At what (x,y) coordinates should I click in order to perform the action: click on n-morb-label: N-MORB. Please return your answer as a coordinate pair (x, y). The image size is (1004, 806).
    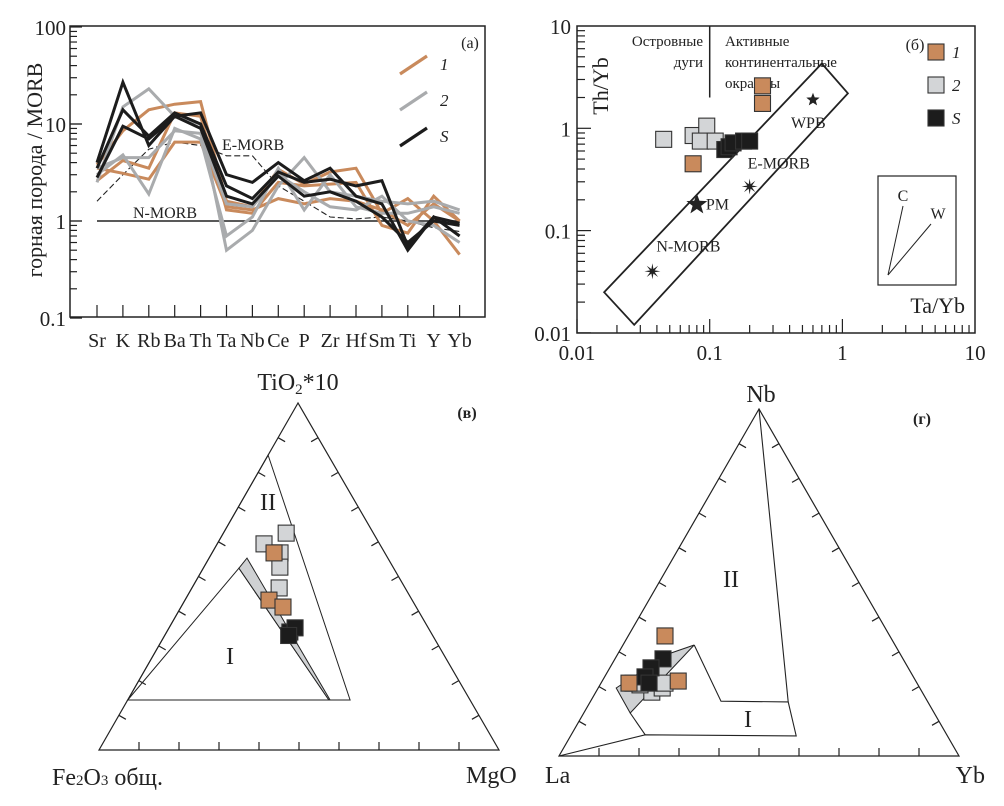
    Looking at the image, I should click on (165, 213).